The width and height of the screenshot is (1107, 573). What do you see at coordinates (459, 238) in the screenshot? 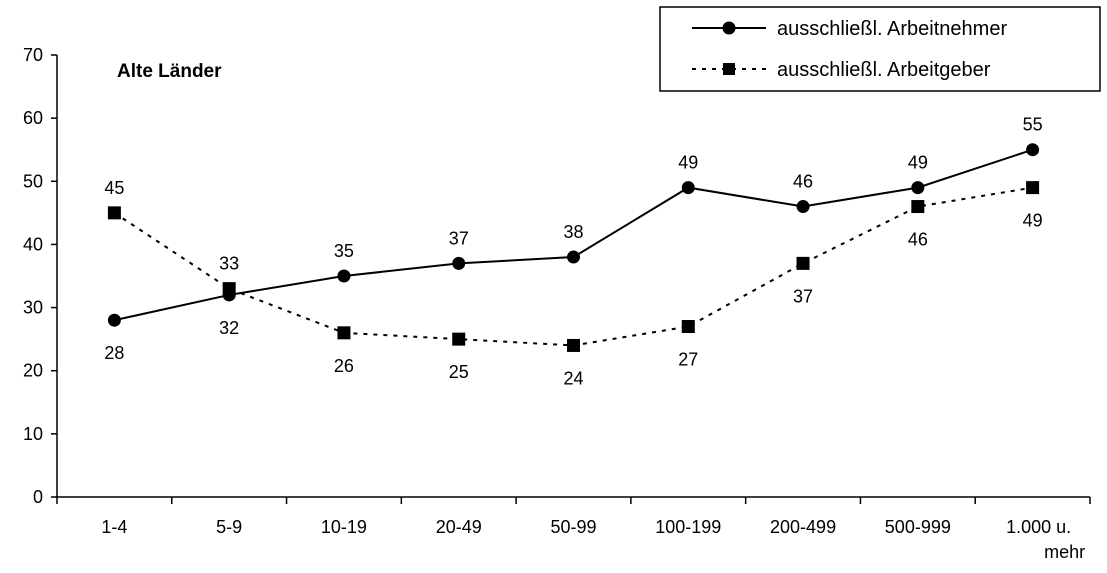
I see `data-label-arbeitnehmer: 37` at bounding box center [459, 238].